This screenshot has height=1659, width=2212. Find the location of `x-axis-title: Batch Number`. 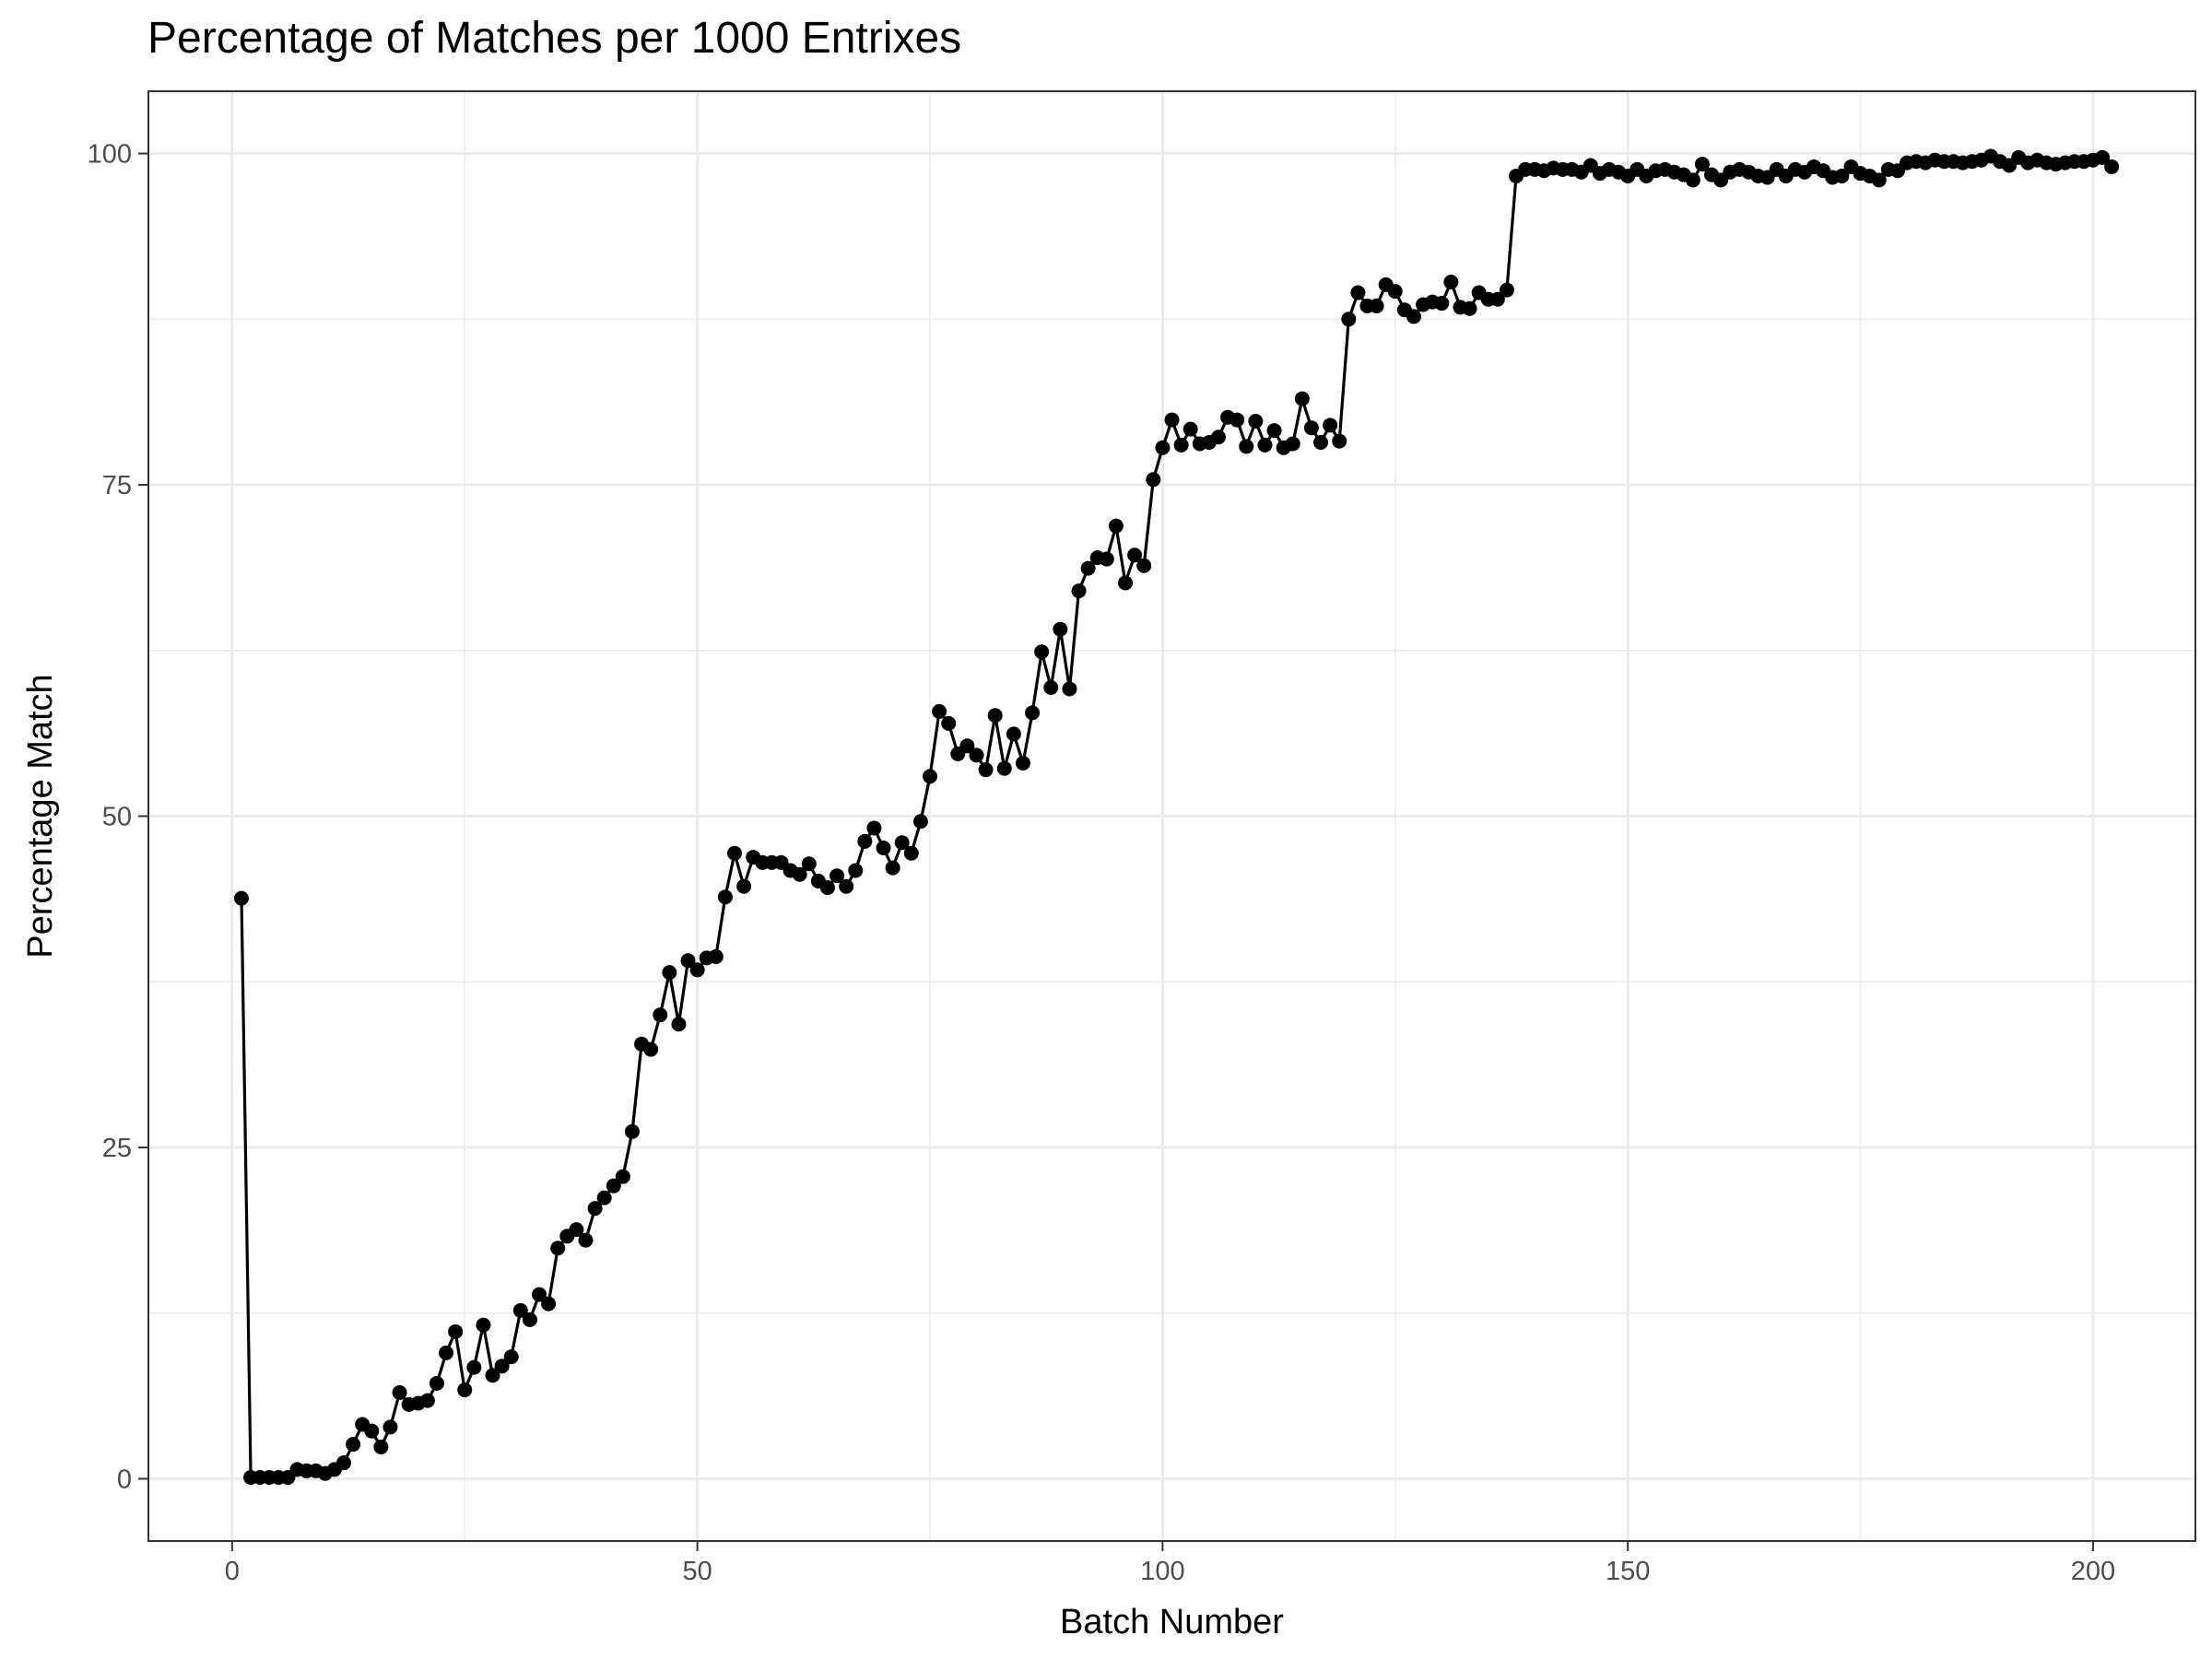

x-axis-title: Batch Number is located at coordinates (1172, 1622).